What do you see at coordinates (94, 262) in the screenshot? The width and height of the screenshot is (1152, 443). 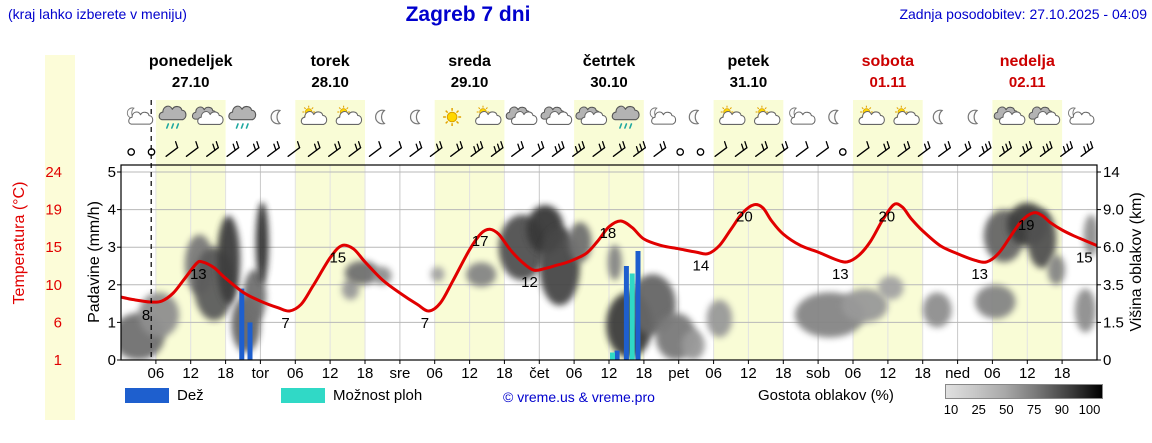 I see `precip-axis-title: Padavine (mm/h)` at bounding box center [94, 262].